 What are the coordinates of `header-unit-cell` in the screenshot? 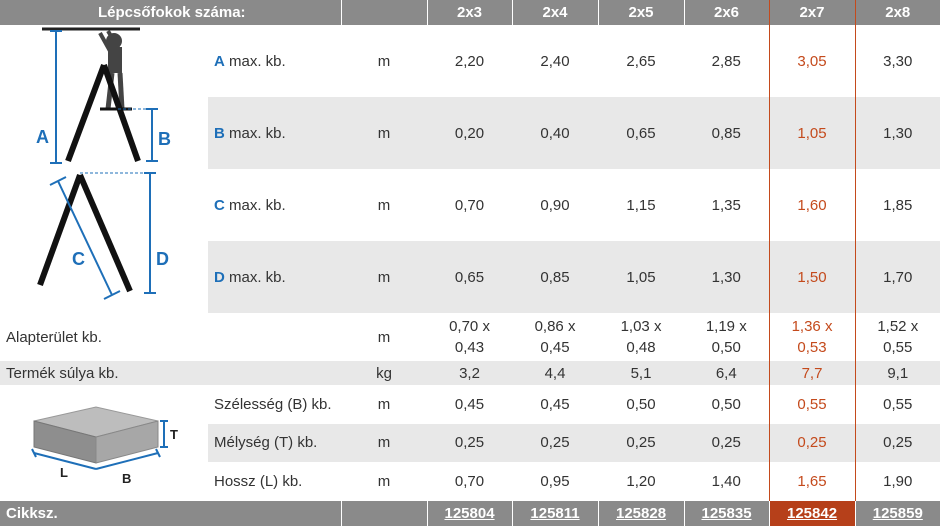 It's located at (384, 12).